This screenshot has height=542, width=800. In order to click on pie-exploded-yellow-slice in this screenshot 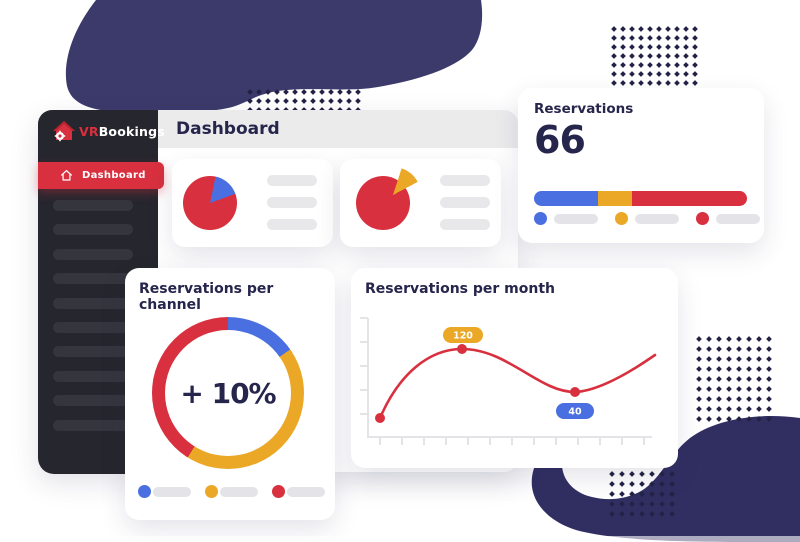, I will do `click(393, 195)`.